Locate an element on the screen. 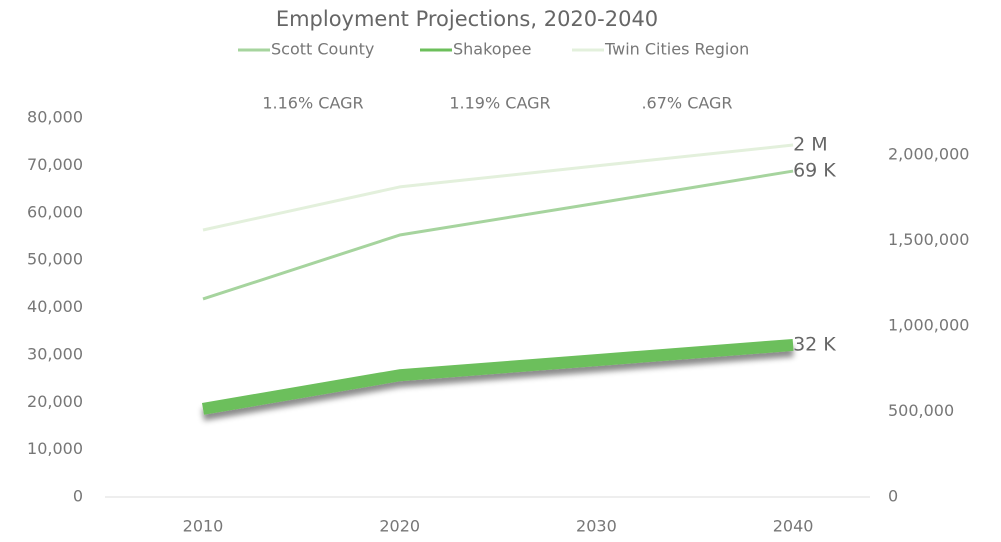 The width and height of the screenshot is (1001, 542). annotation: .67% CAGR is located at coordinates (686, 103).